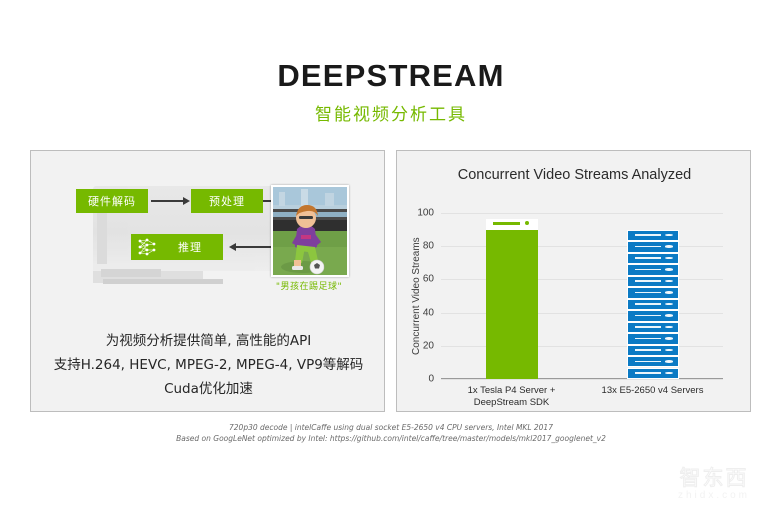 This screenshot has width=782, height=509. I want to click on page-title: DEEPSTREAM, so click(391, 75).